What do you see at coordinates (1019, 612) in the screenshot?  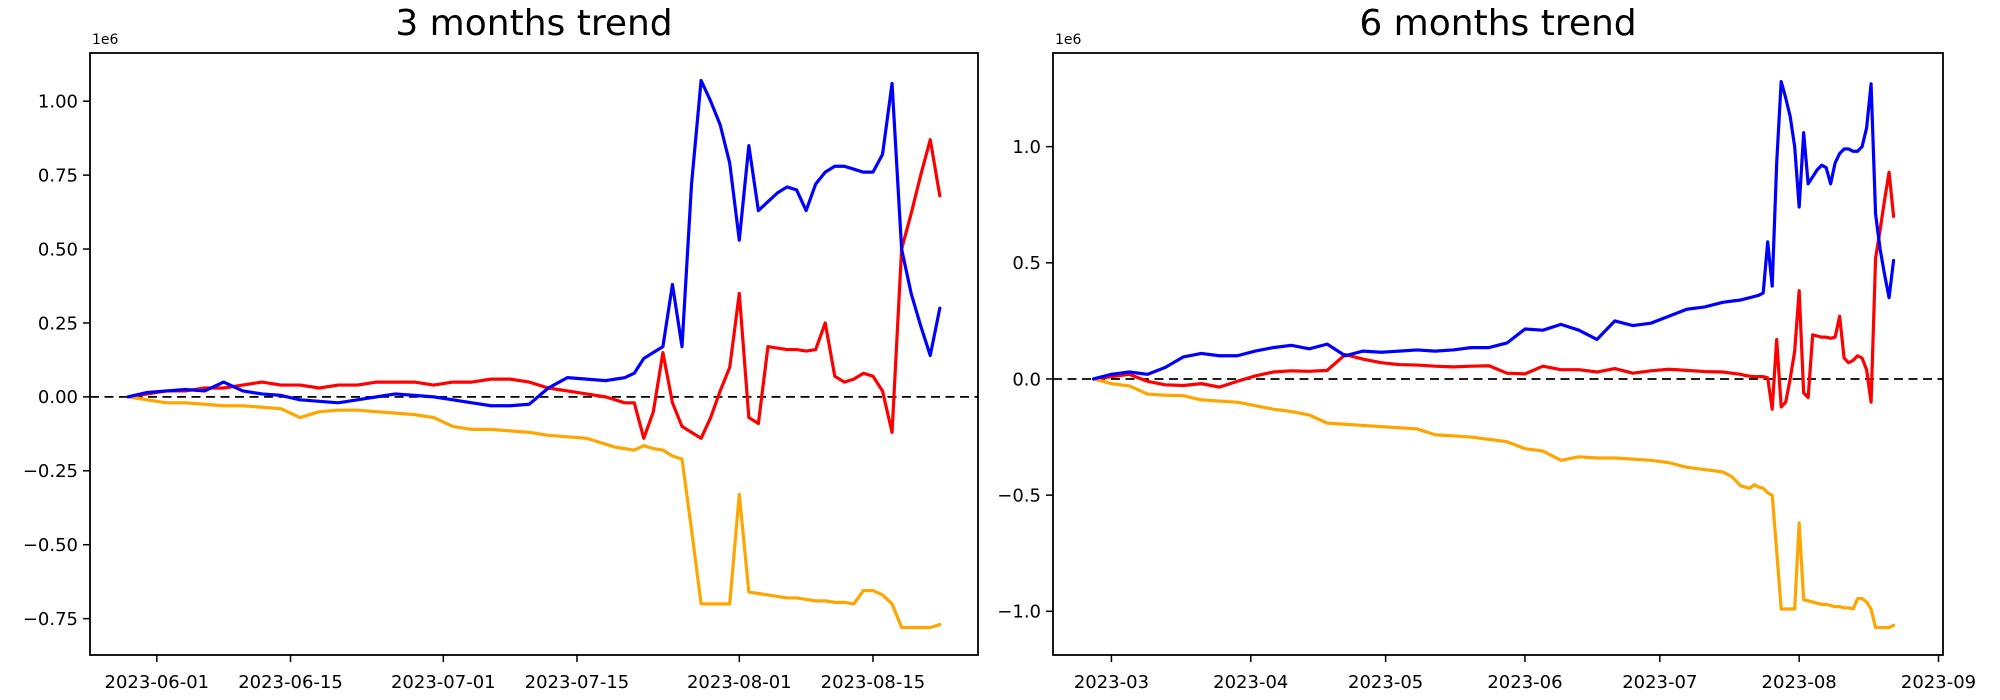 I see `y-tick-label: −1.0` at bounding box center [1019, 612].